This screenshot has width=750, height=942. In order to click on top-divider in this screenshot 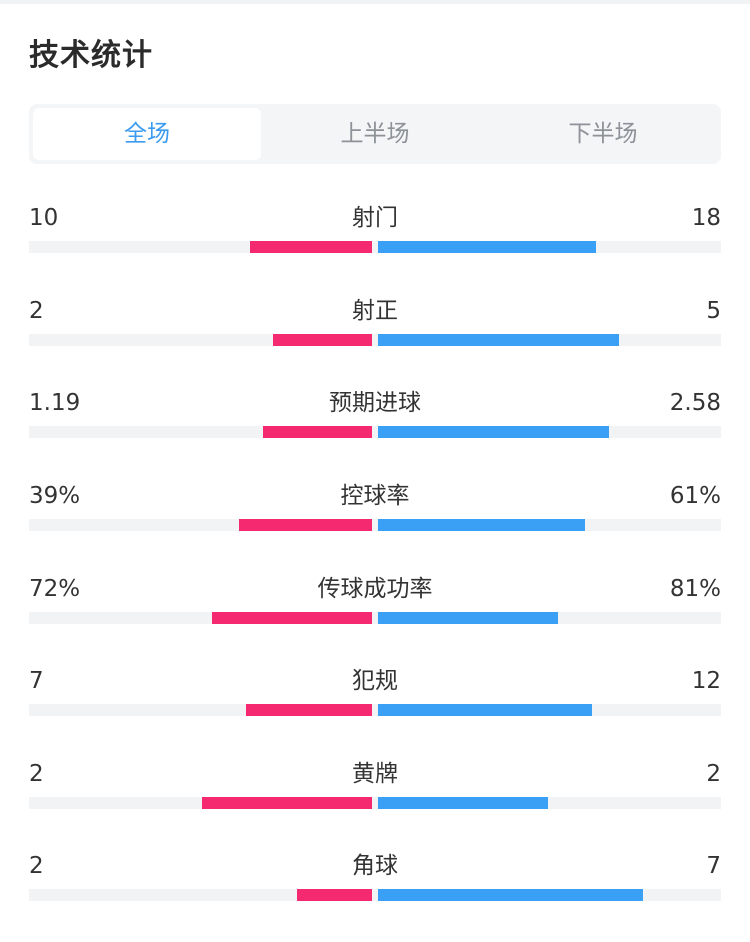, I will do `click(375, 2)`.